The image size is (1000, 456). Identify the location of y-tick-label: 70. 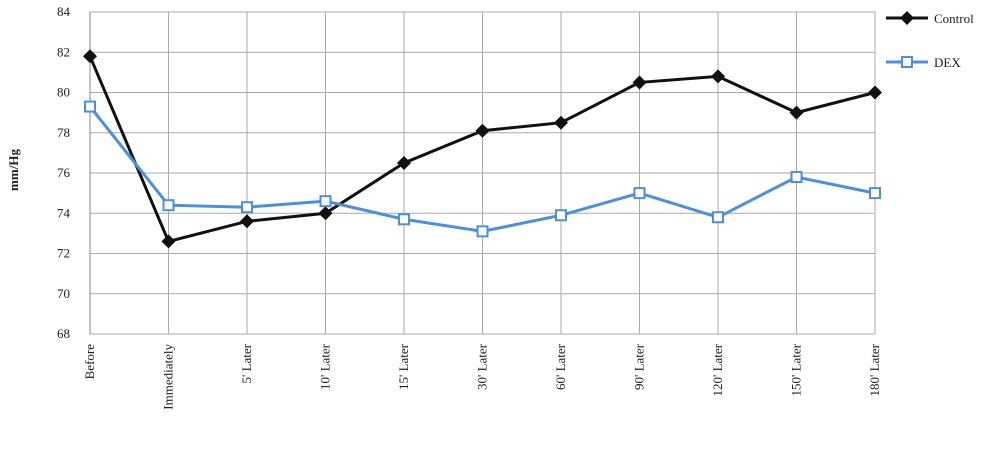
(63, 293).